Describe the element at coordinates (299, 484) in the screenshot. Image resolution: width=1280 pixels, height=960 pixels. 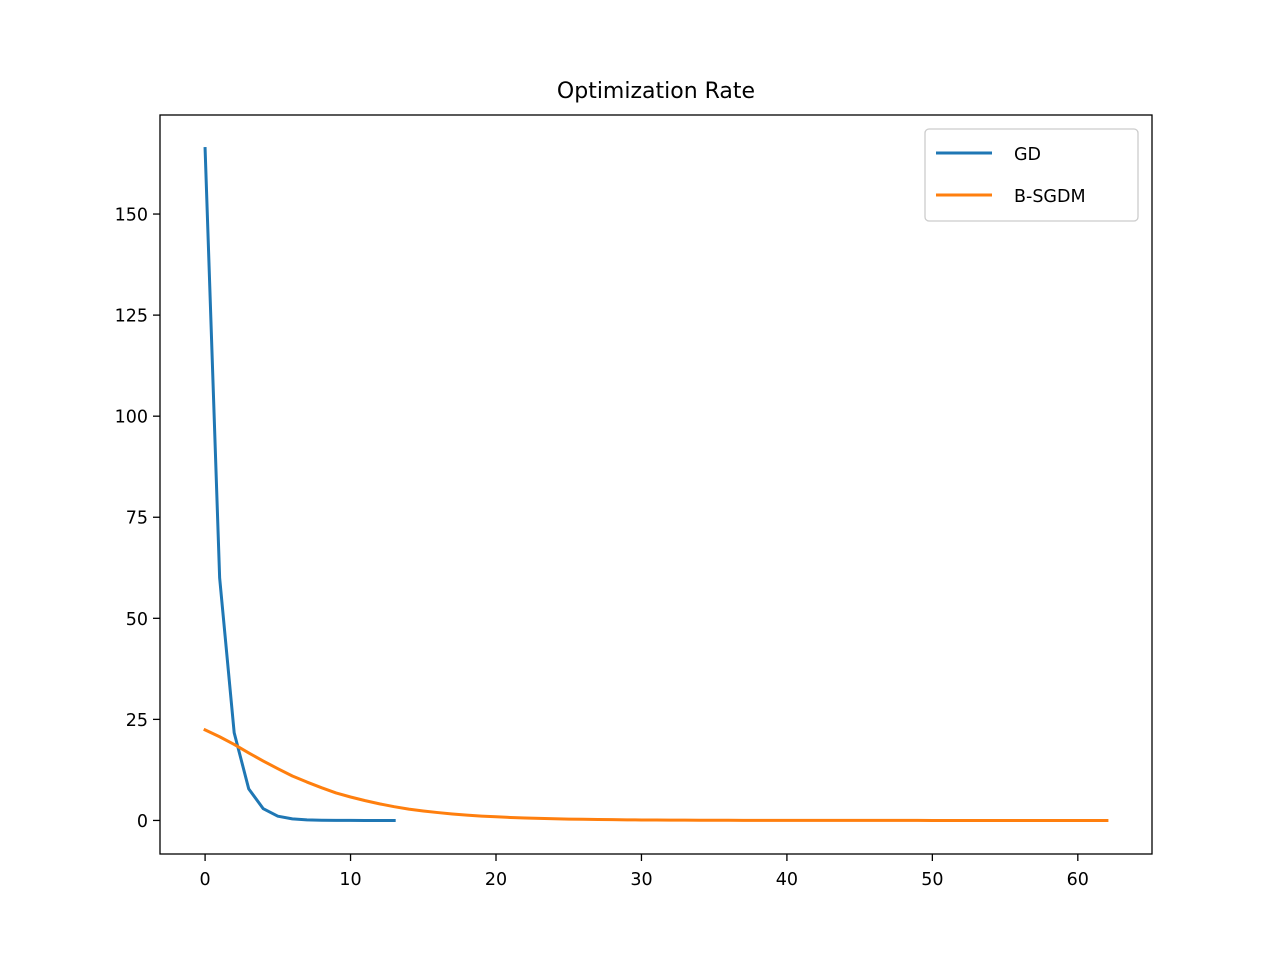
I see `series-line-gd` at that location.